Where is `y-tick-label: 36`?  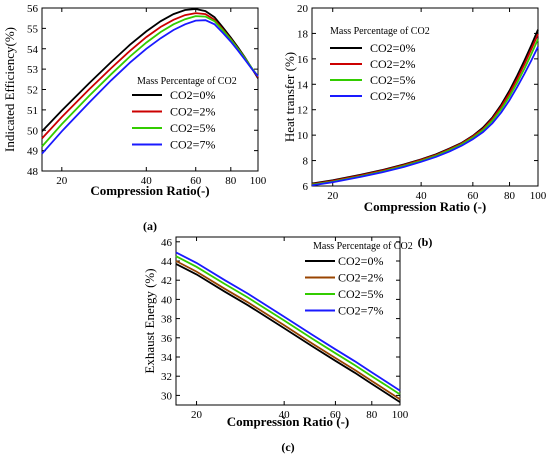
y-tick-label: 36 is located at coordinates (167, 339).